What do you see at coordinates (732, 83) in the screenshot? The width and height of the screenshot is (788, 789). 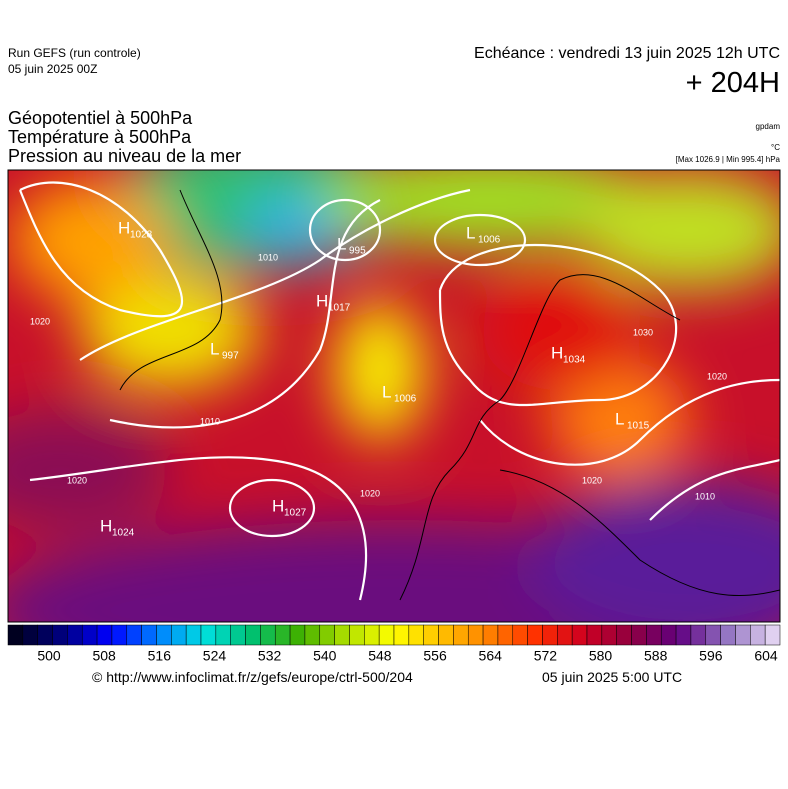 I see `lead-time: + 204H` at bounding box center [732, 83].